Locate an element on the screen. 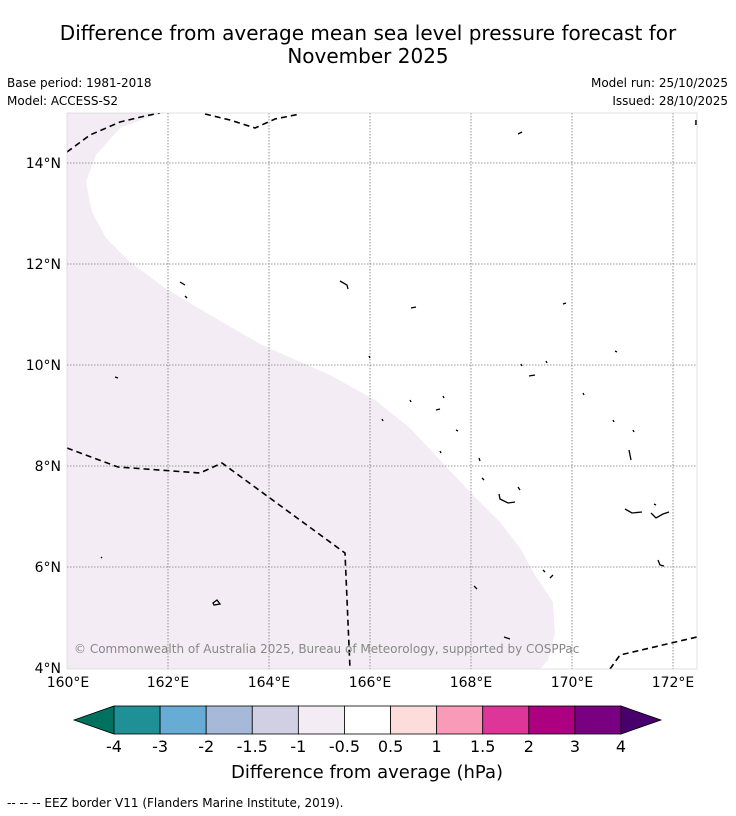 Image resolution: width=736 pixels, height=816 pixels. colorbar-bins is located at coordinates (367, 720).